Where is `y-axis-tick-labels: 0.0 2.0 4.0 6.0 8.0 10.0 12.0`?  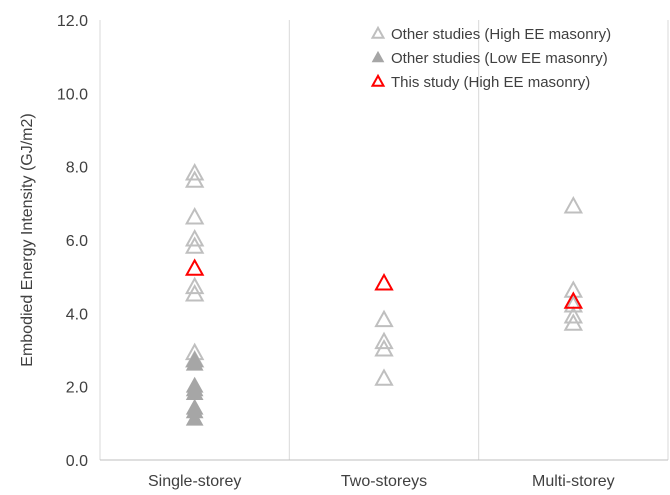
y-axis-tick-labels: 0.0 2.0 4.0 6.0 8.0 10.0 12.0 is located at coordinates (72, 241).